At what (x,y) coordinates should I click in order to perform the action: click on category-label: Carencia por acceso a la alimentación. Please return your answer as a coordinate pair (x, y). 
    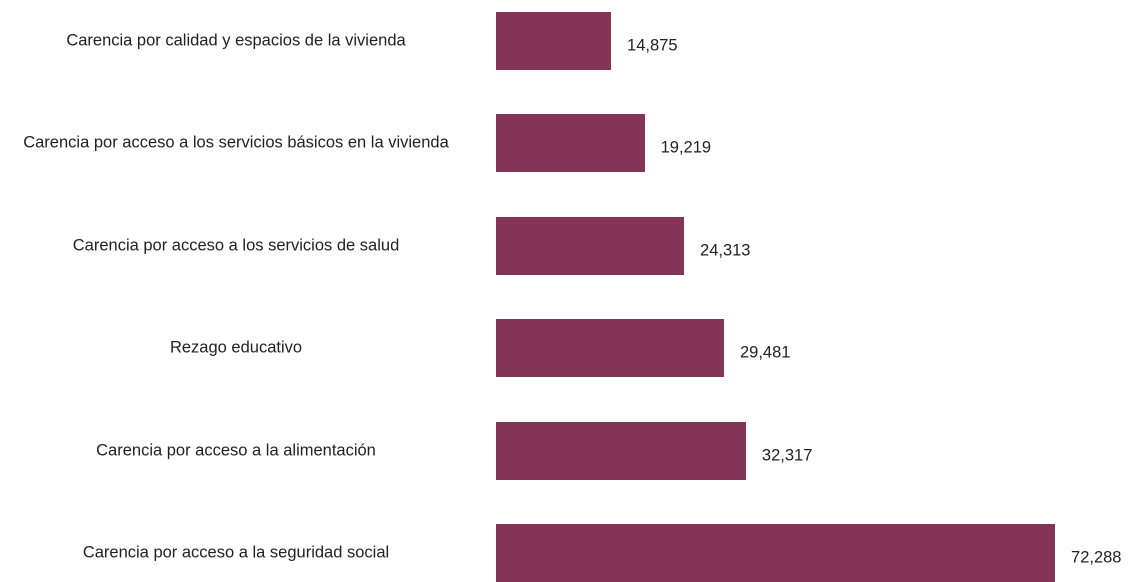
    Looking at the image, I should click on (236, 450).